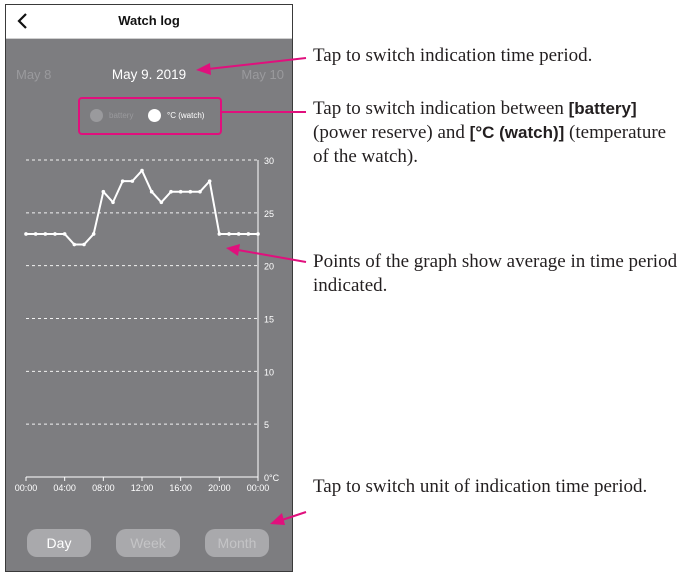 The image size is (684, 578). What do you see at coordinates (142, 207) in the screenshot?
I see `temperature-series-line` at bounding box center [142, 207].